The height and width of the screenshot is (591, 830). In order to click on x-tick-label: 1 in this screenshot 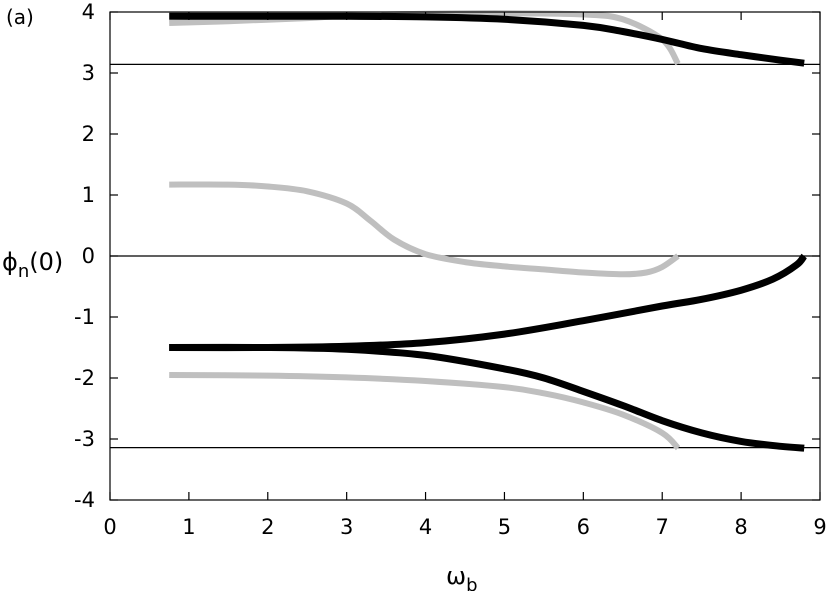, I will do `click(188, 527)`.